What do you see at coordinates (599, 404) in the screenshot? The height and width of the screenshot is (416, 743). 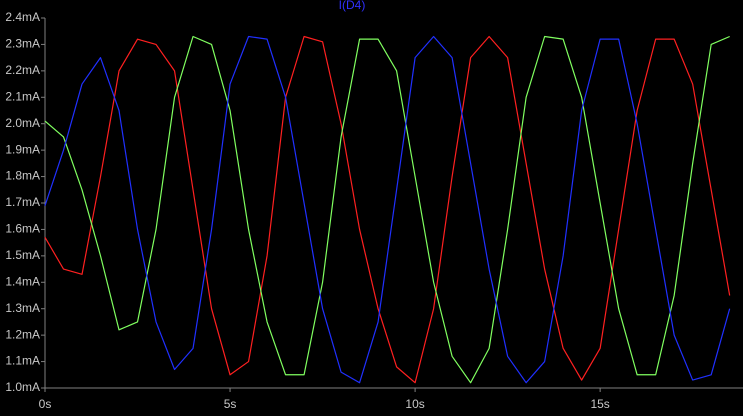 I see `x-tick-label: 15s` at bounding box center [599, 404].